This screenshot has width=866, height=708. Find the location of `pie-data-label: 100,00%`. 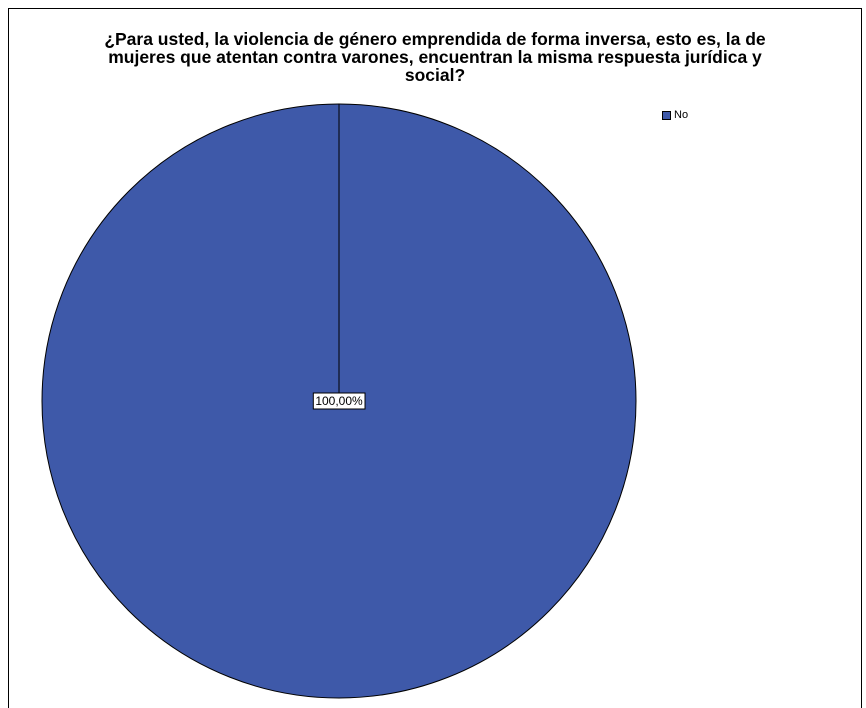

pie-data-label: 100,00% is located at coordinates (339, 401).